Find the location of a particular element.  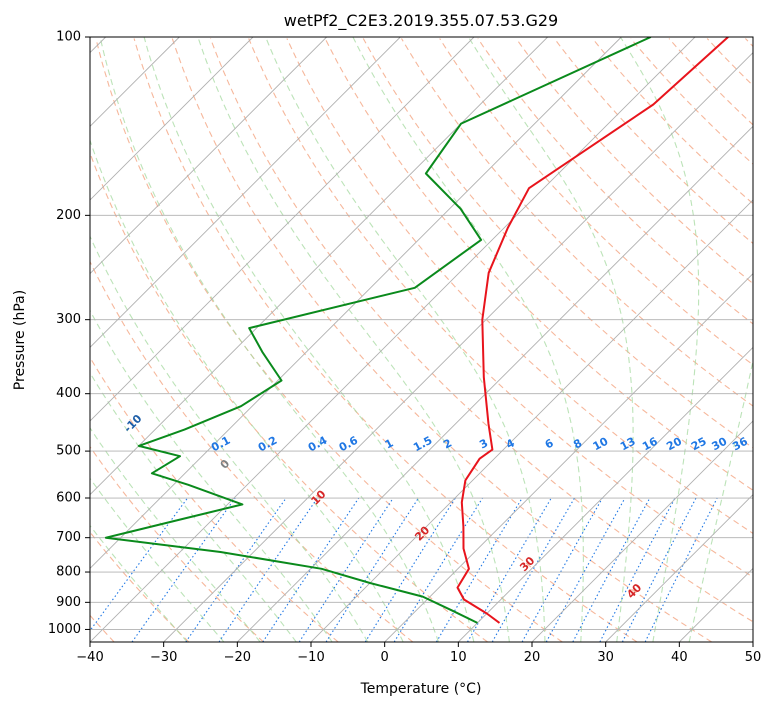

dry-adiabat-label: 40 is located at coordinates (634, 591).